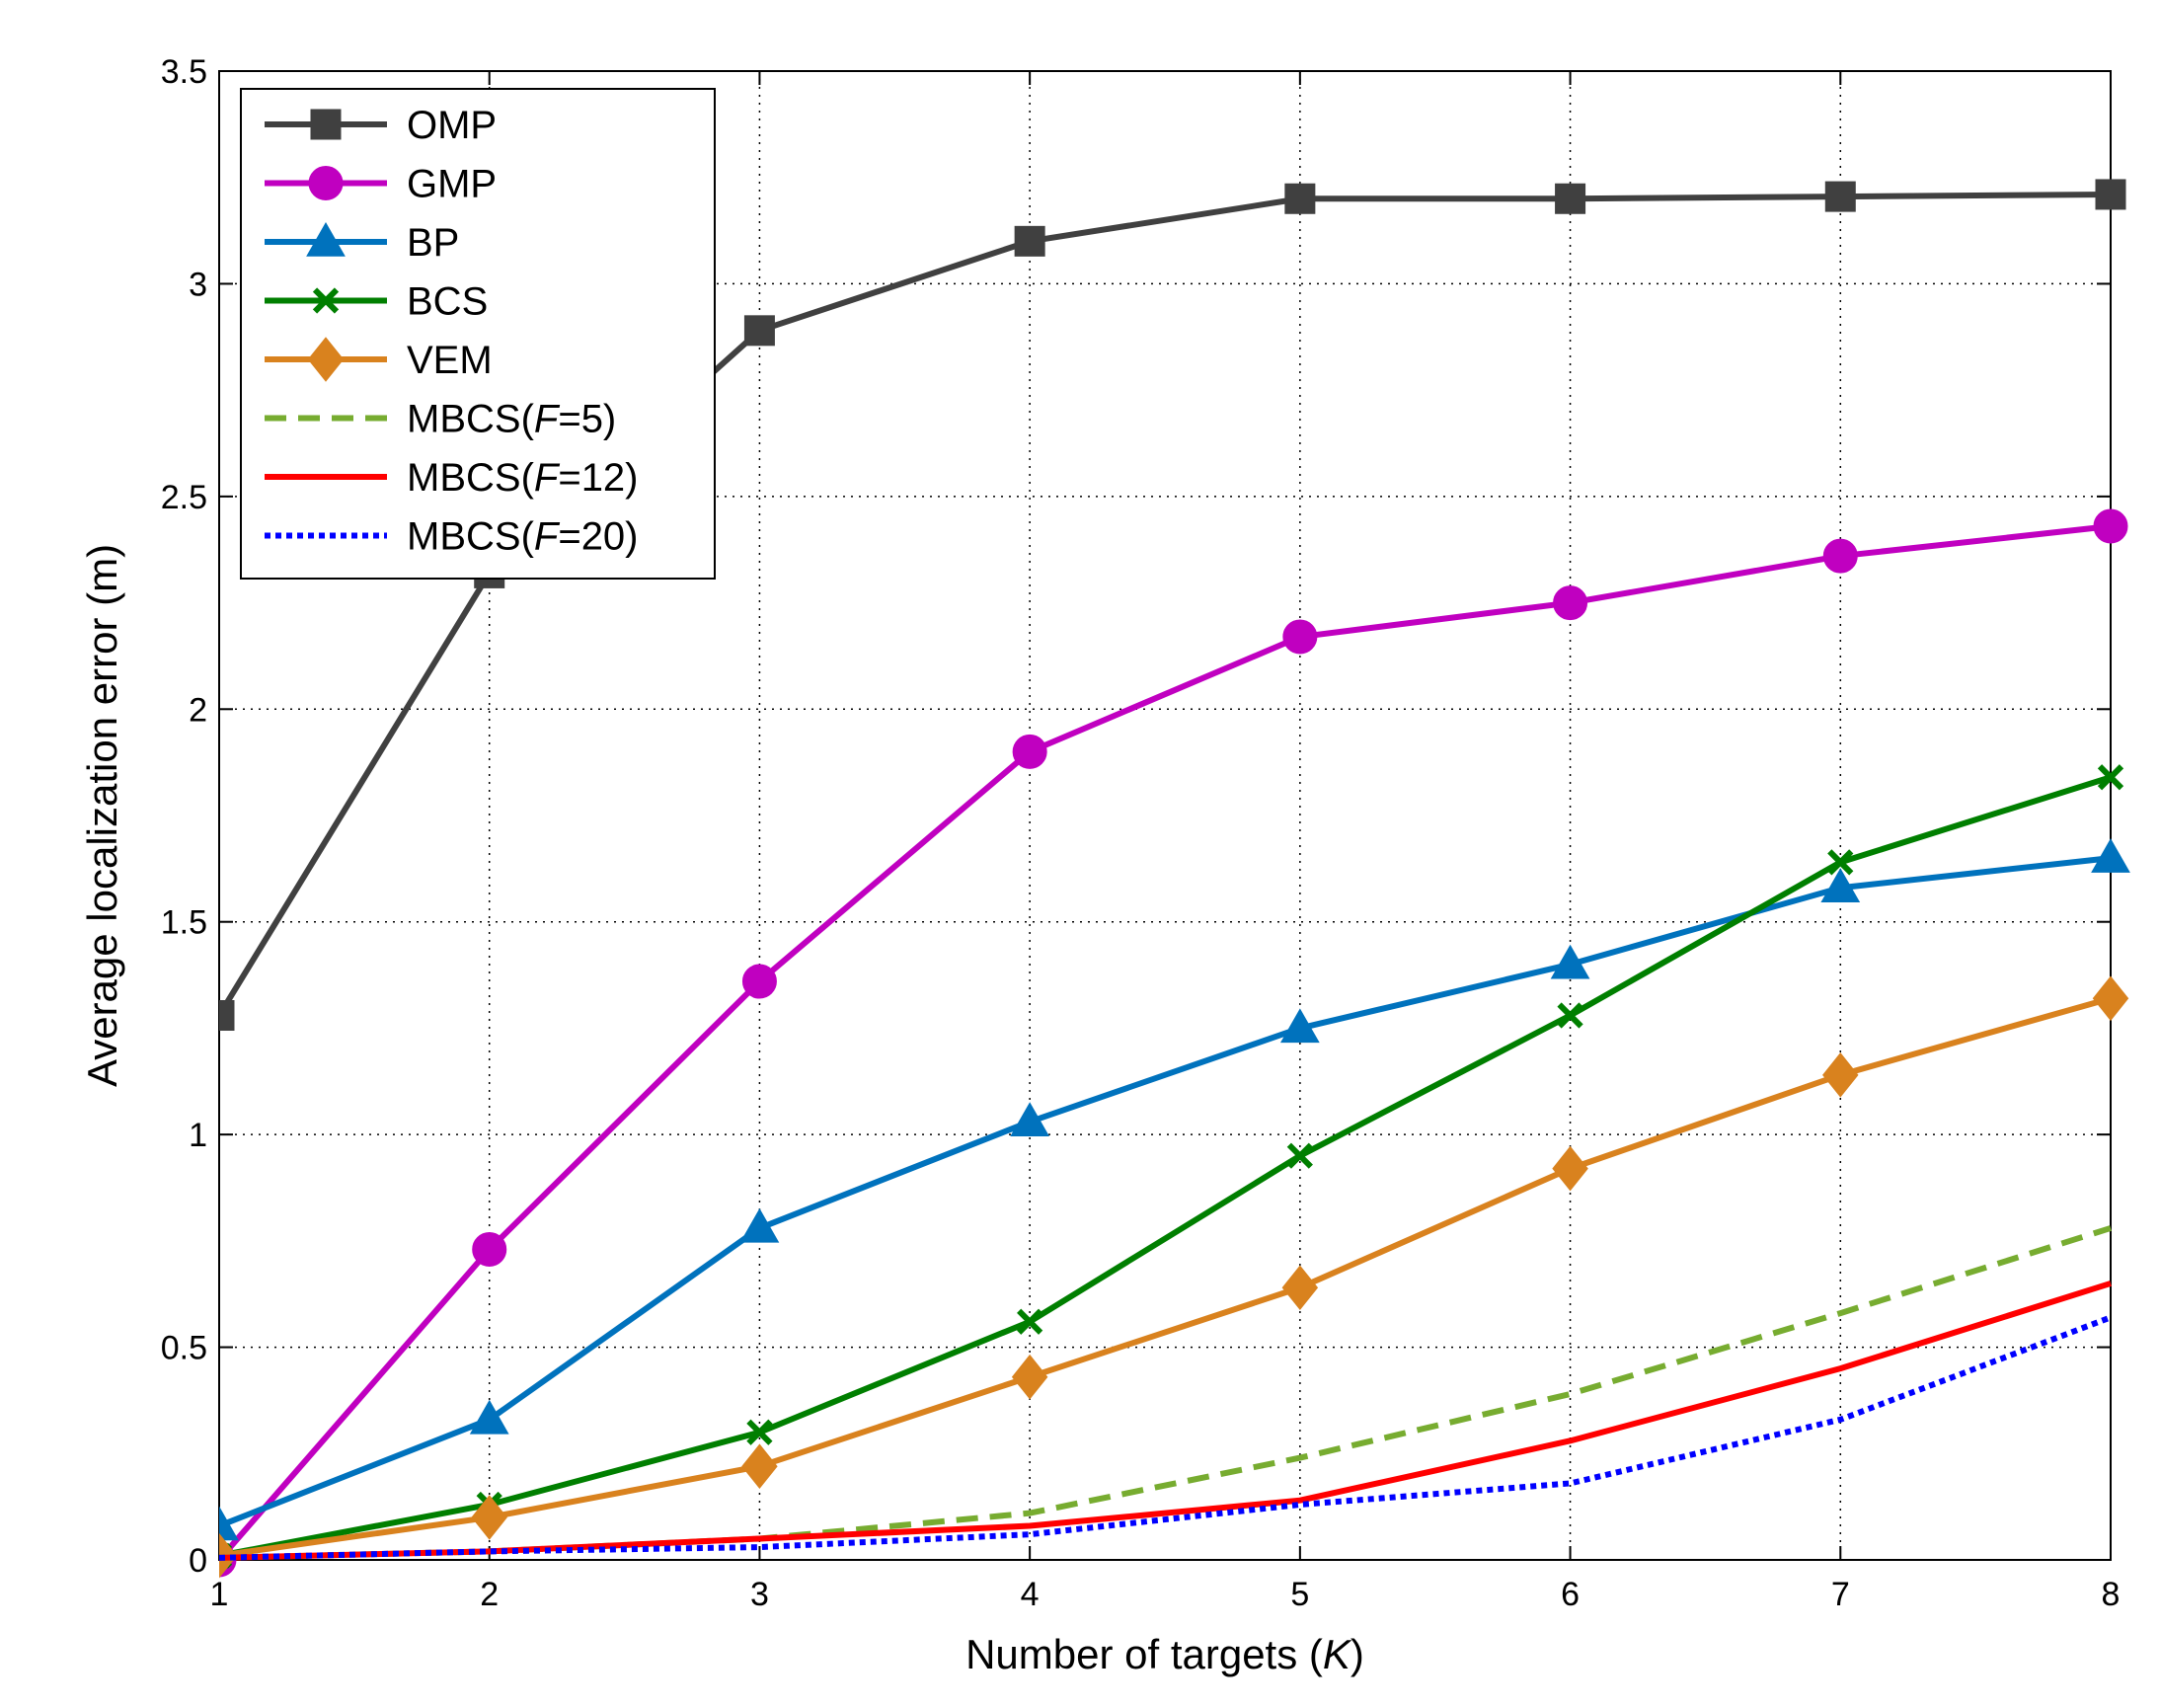  I want to click on legend-label: MBCS(F=12), so click(523, 478).